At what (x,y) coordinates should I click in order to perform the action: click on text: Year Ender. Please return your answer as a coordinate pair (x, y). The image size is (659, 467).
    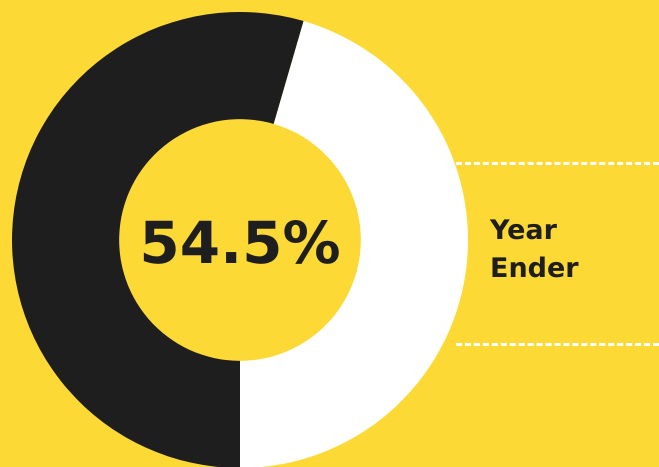
    Looking at the image, I should click on (535, 250).